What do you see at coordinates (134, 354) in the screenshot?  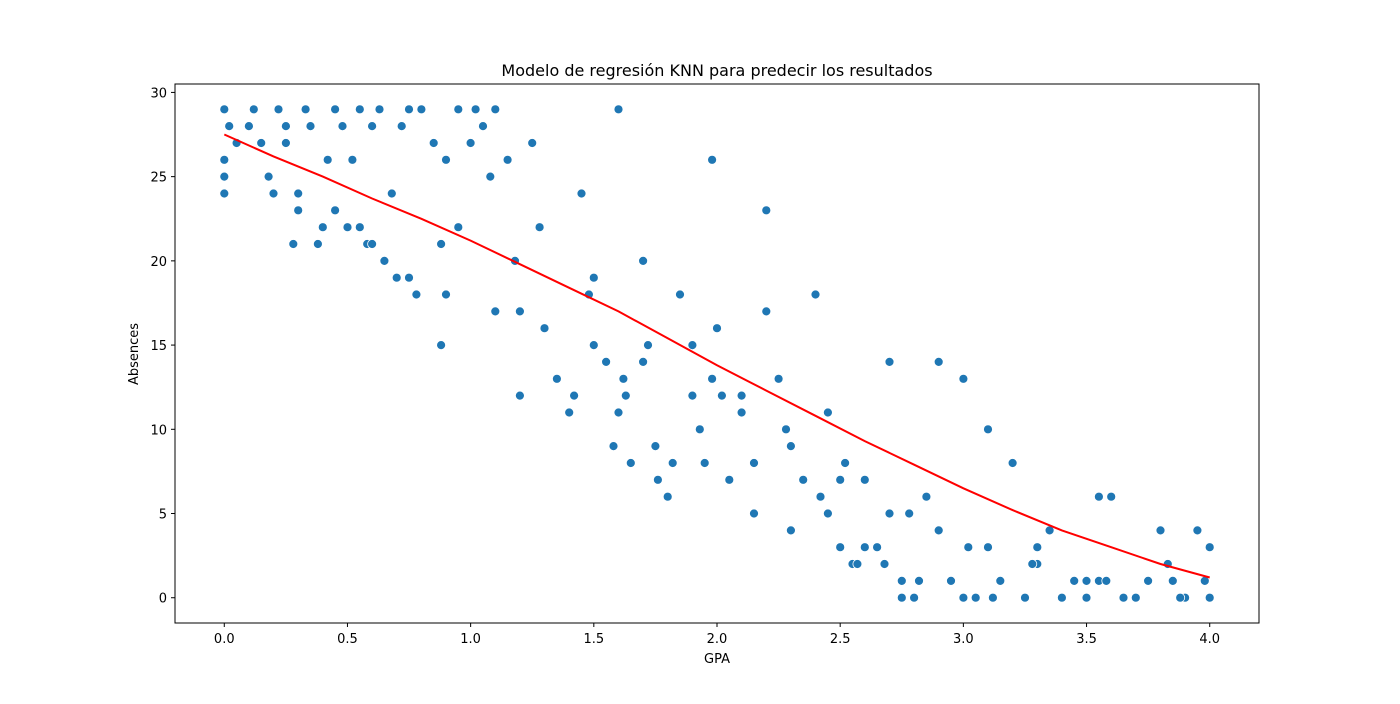 I see `y-axis-label: Absences` at bounding box center [134, 354].